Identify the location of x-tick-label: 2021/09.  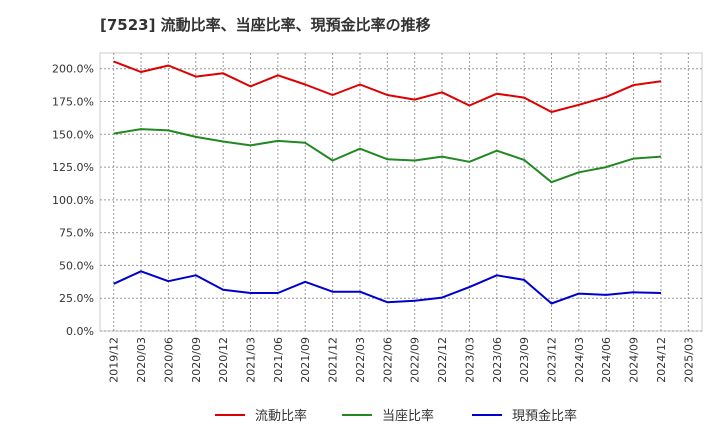
(305, 360).